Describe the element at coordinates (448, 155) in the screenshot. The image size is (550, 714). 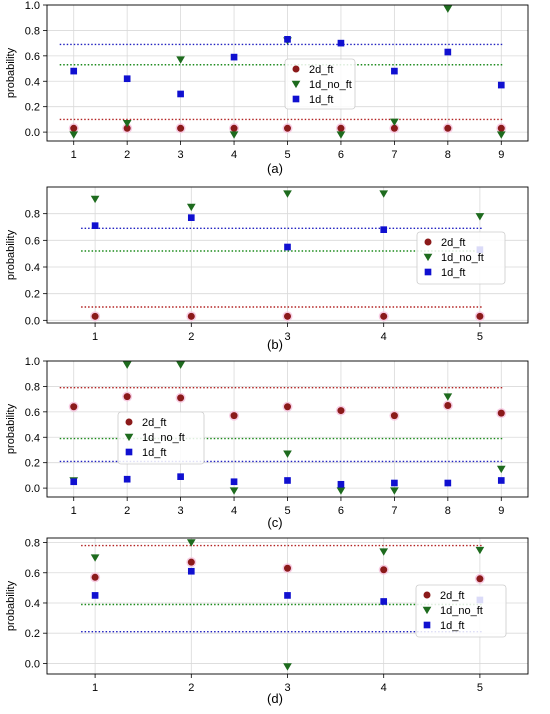
I see `x-tick-label: 8` at that location.